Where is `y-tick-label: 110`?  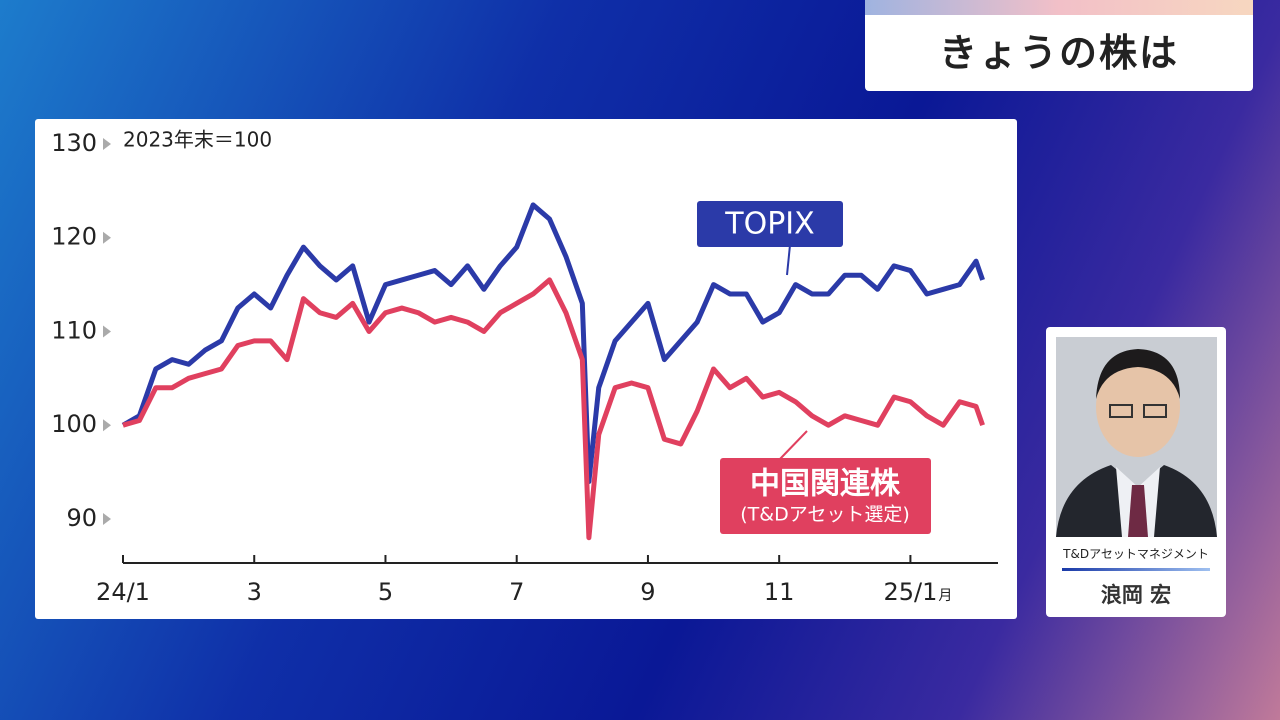
y-tick-label: 110 is located at coordinates (74, 330).